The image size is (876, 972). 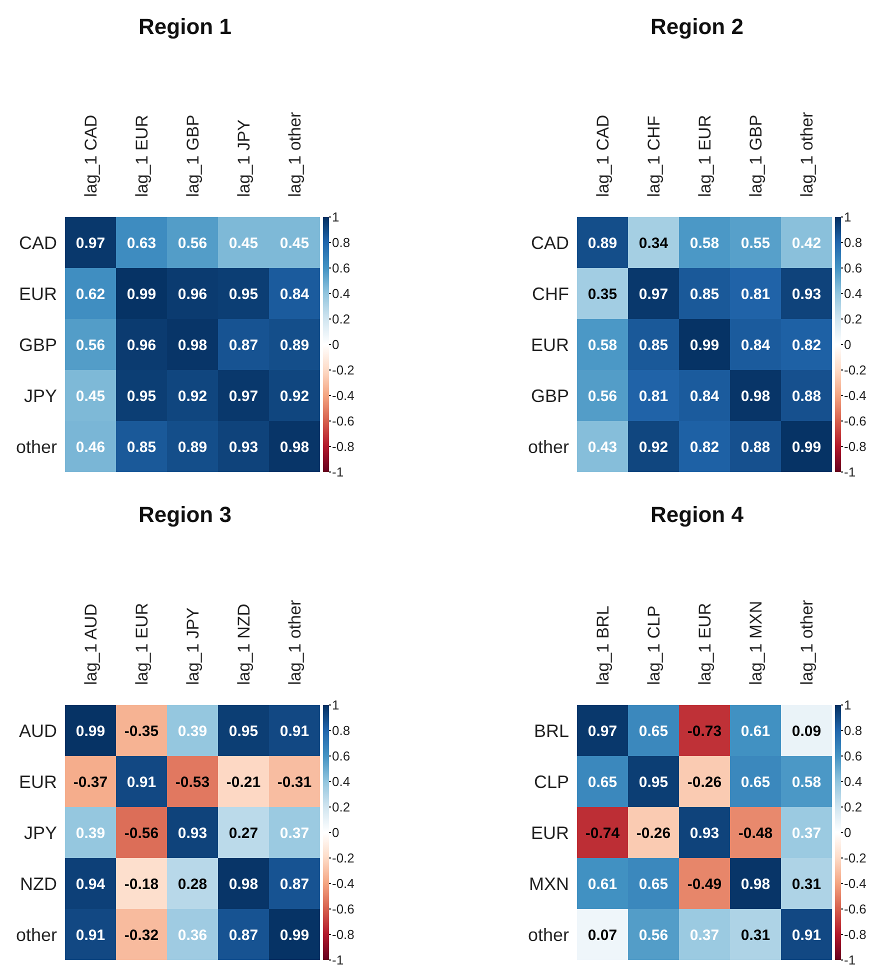 What do you see at coordinates (37, 294) in the screenshot?
I see `y-tick-label: EUR` at bounding box center [37, 294].